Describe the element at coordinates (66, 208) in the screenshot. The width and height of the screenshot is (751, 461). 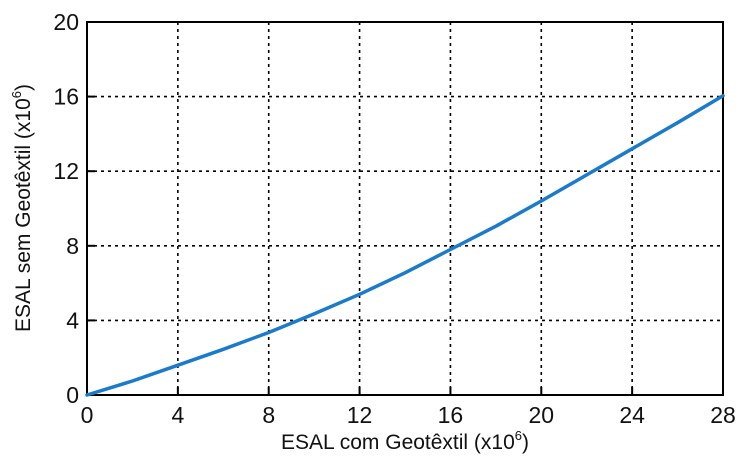
I see `y-tick-labels: 0 4 8 12 16 20` at that location.